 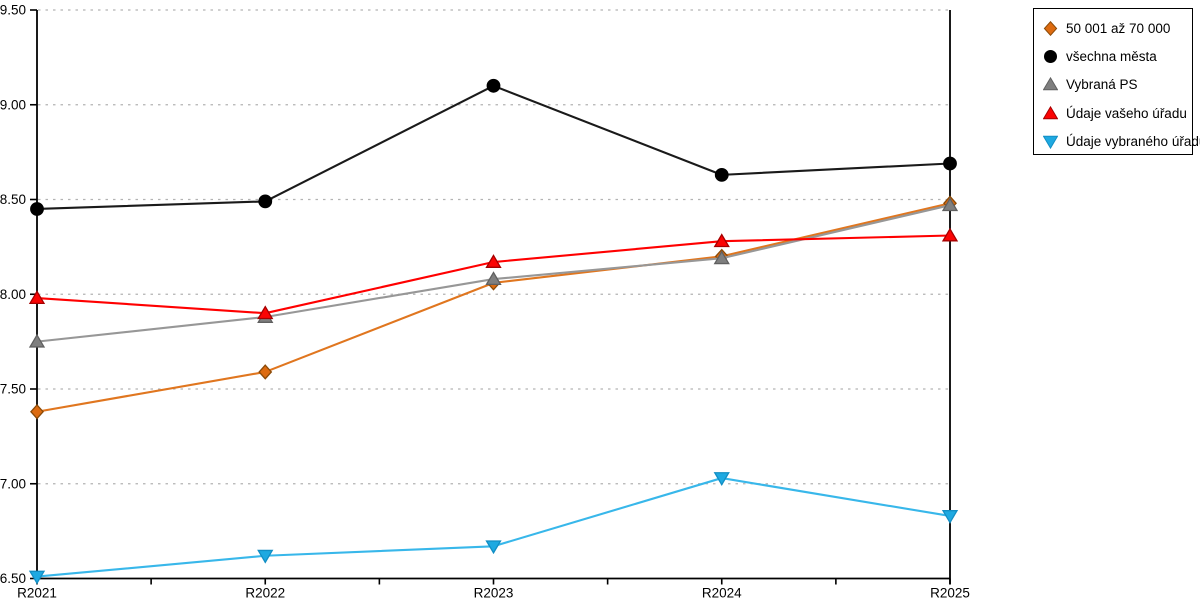 I want to click on x-tick-label: R2022, so click(x=265, y=593).